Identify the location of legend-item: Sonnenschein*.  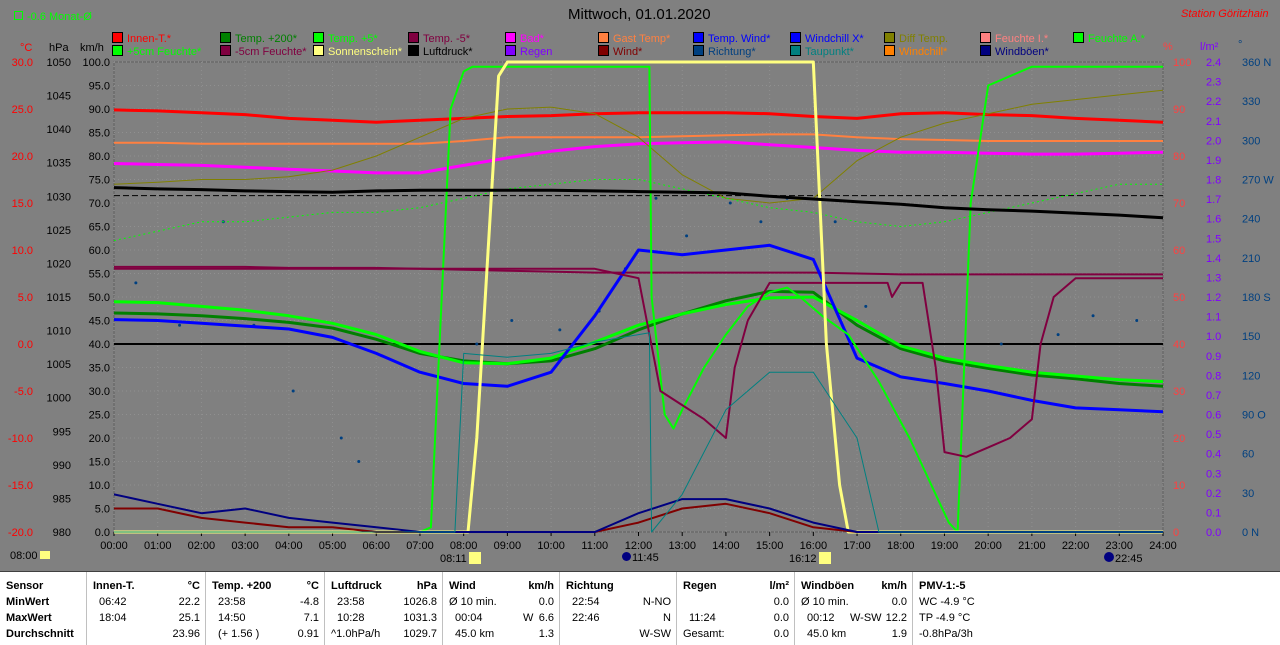
(357, 51).